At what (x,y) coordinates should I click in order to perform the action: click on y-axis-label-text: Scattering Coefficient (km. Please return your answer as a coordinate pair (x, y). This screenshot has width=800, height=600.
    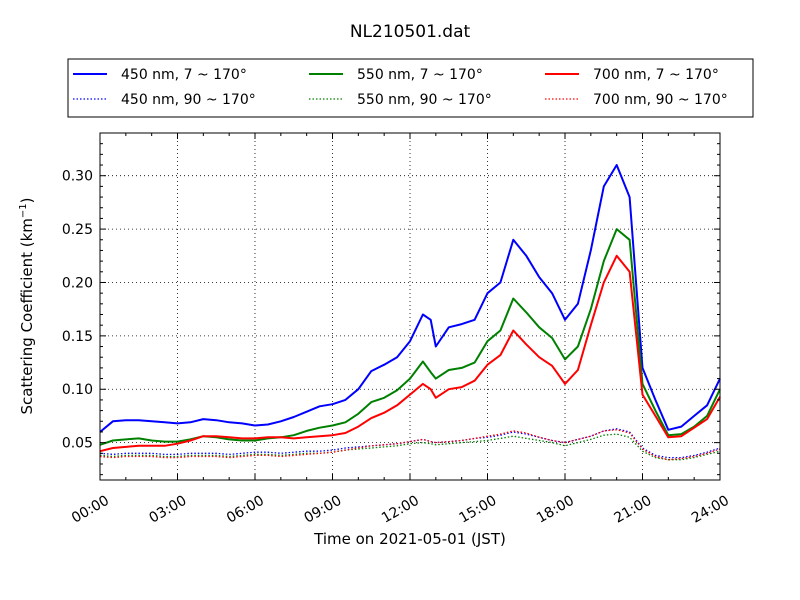
    Looking at the image, I should click on (27, 316).